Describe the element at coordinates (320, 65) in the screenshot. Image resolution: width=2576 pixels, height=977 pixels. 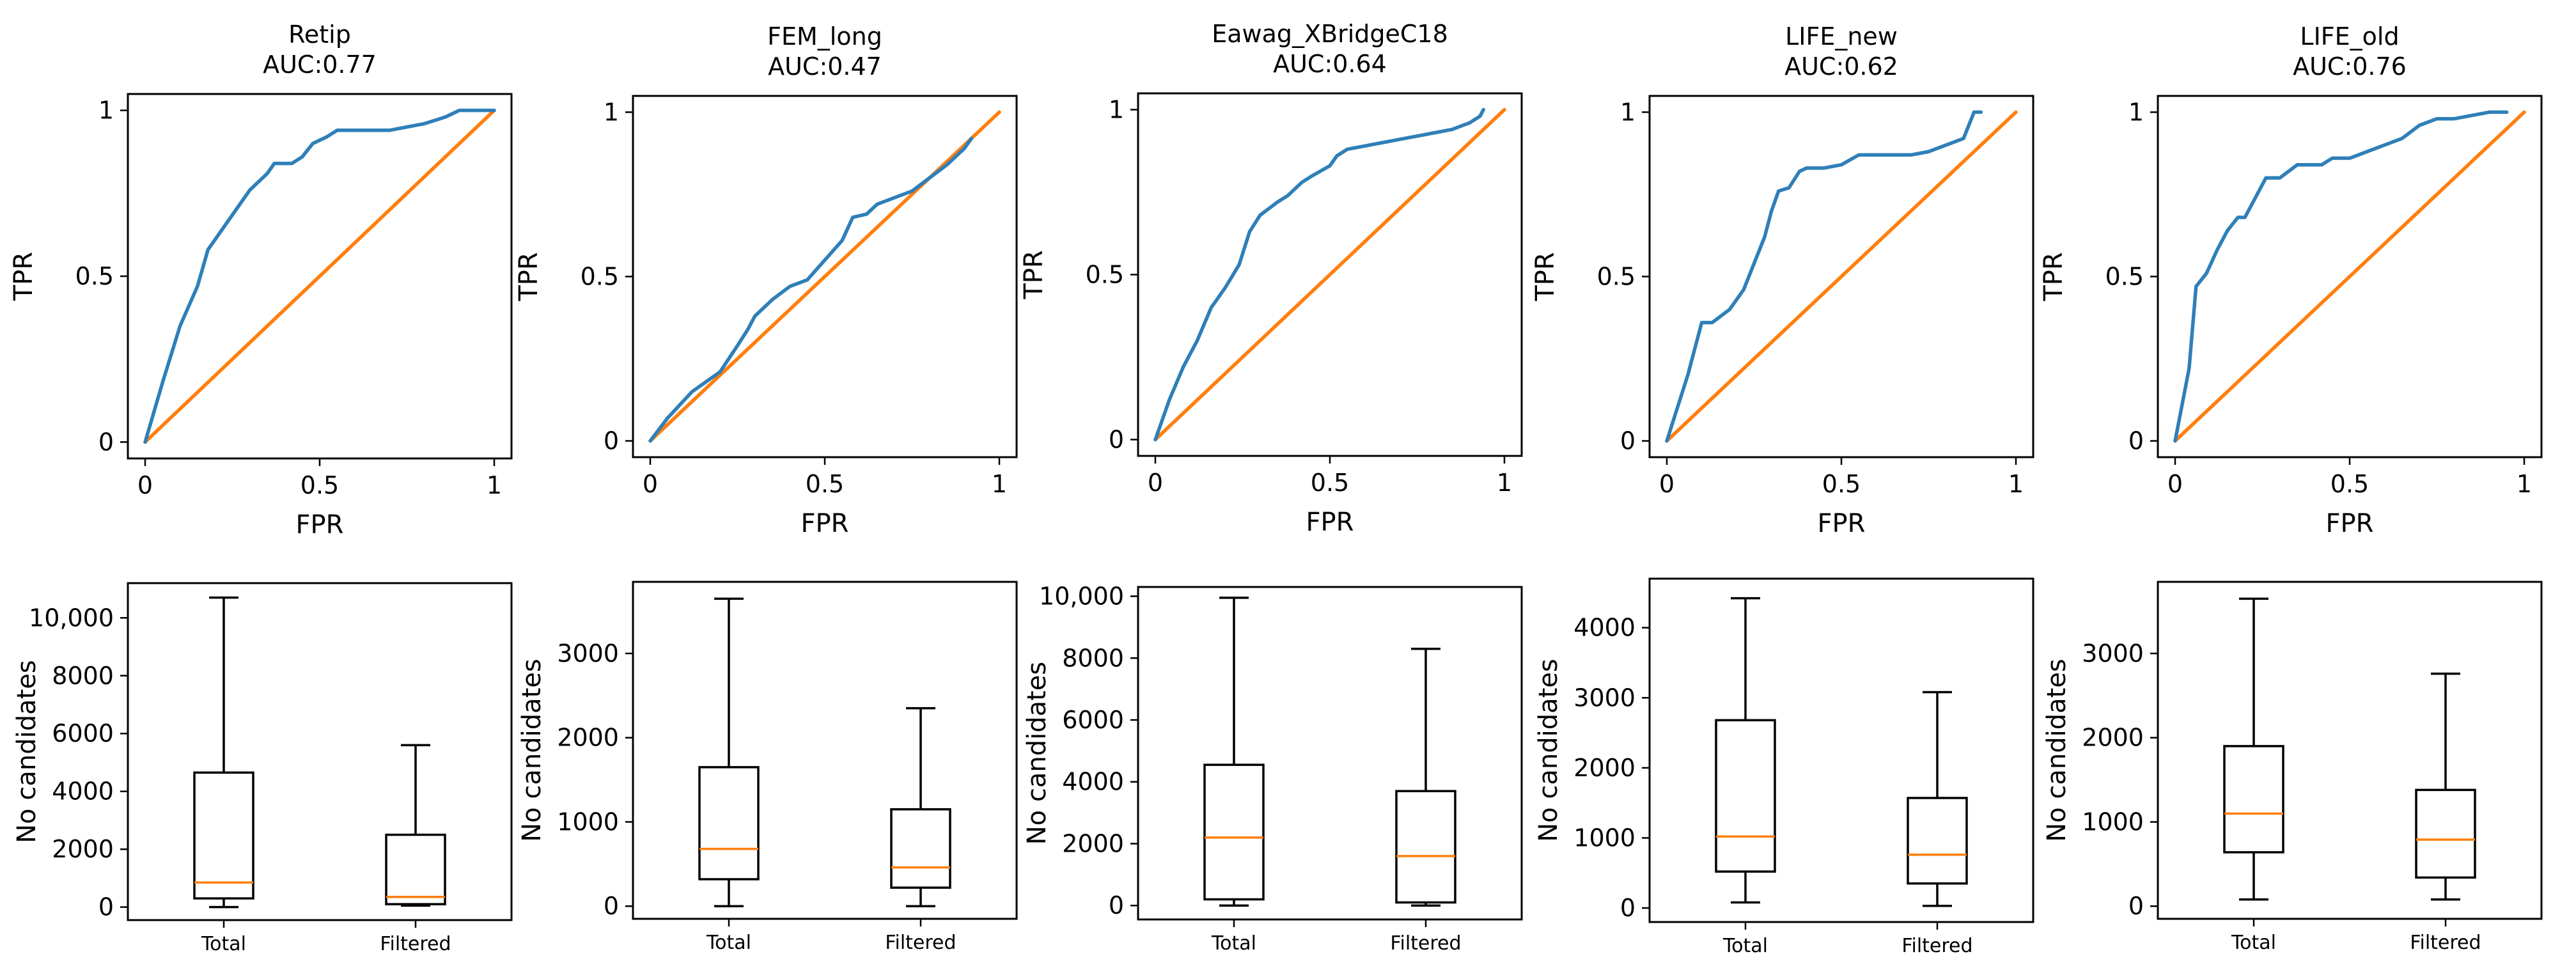
I see `chart-subtitle: AUC:0.77` at that location.